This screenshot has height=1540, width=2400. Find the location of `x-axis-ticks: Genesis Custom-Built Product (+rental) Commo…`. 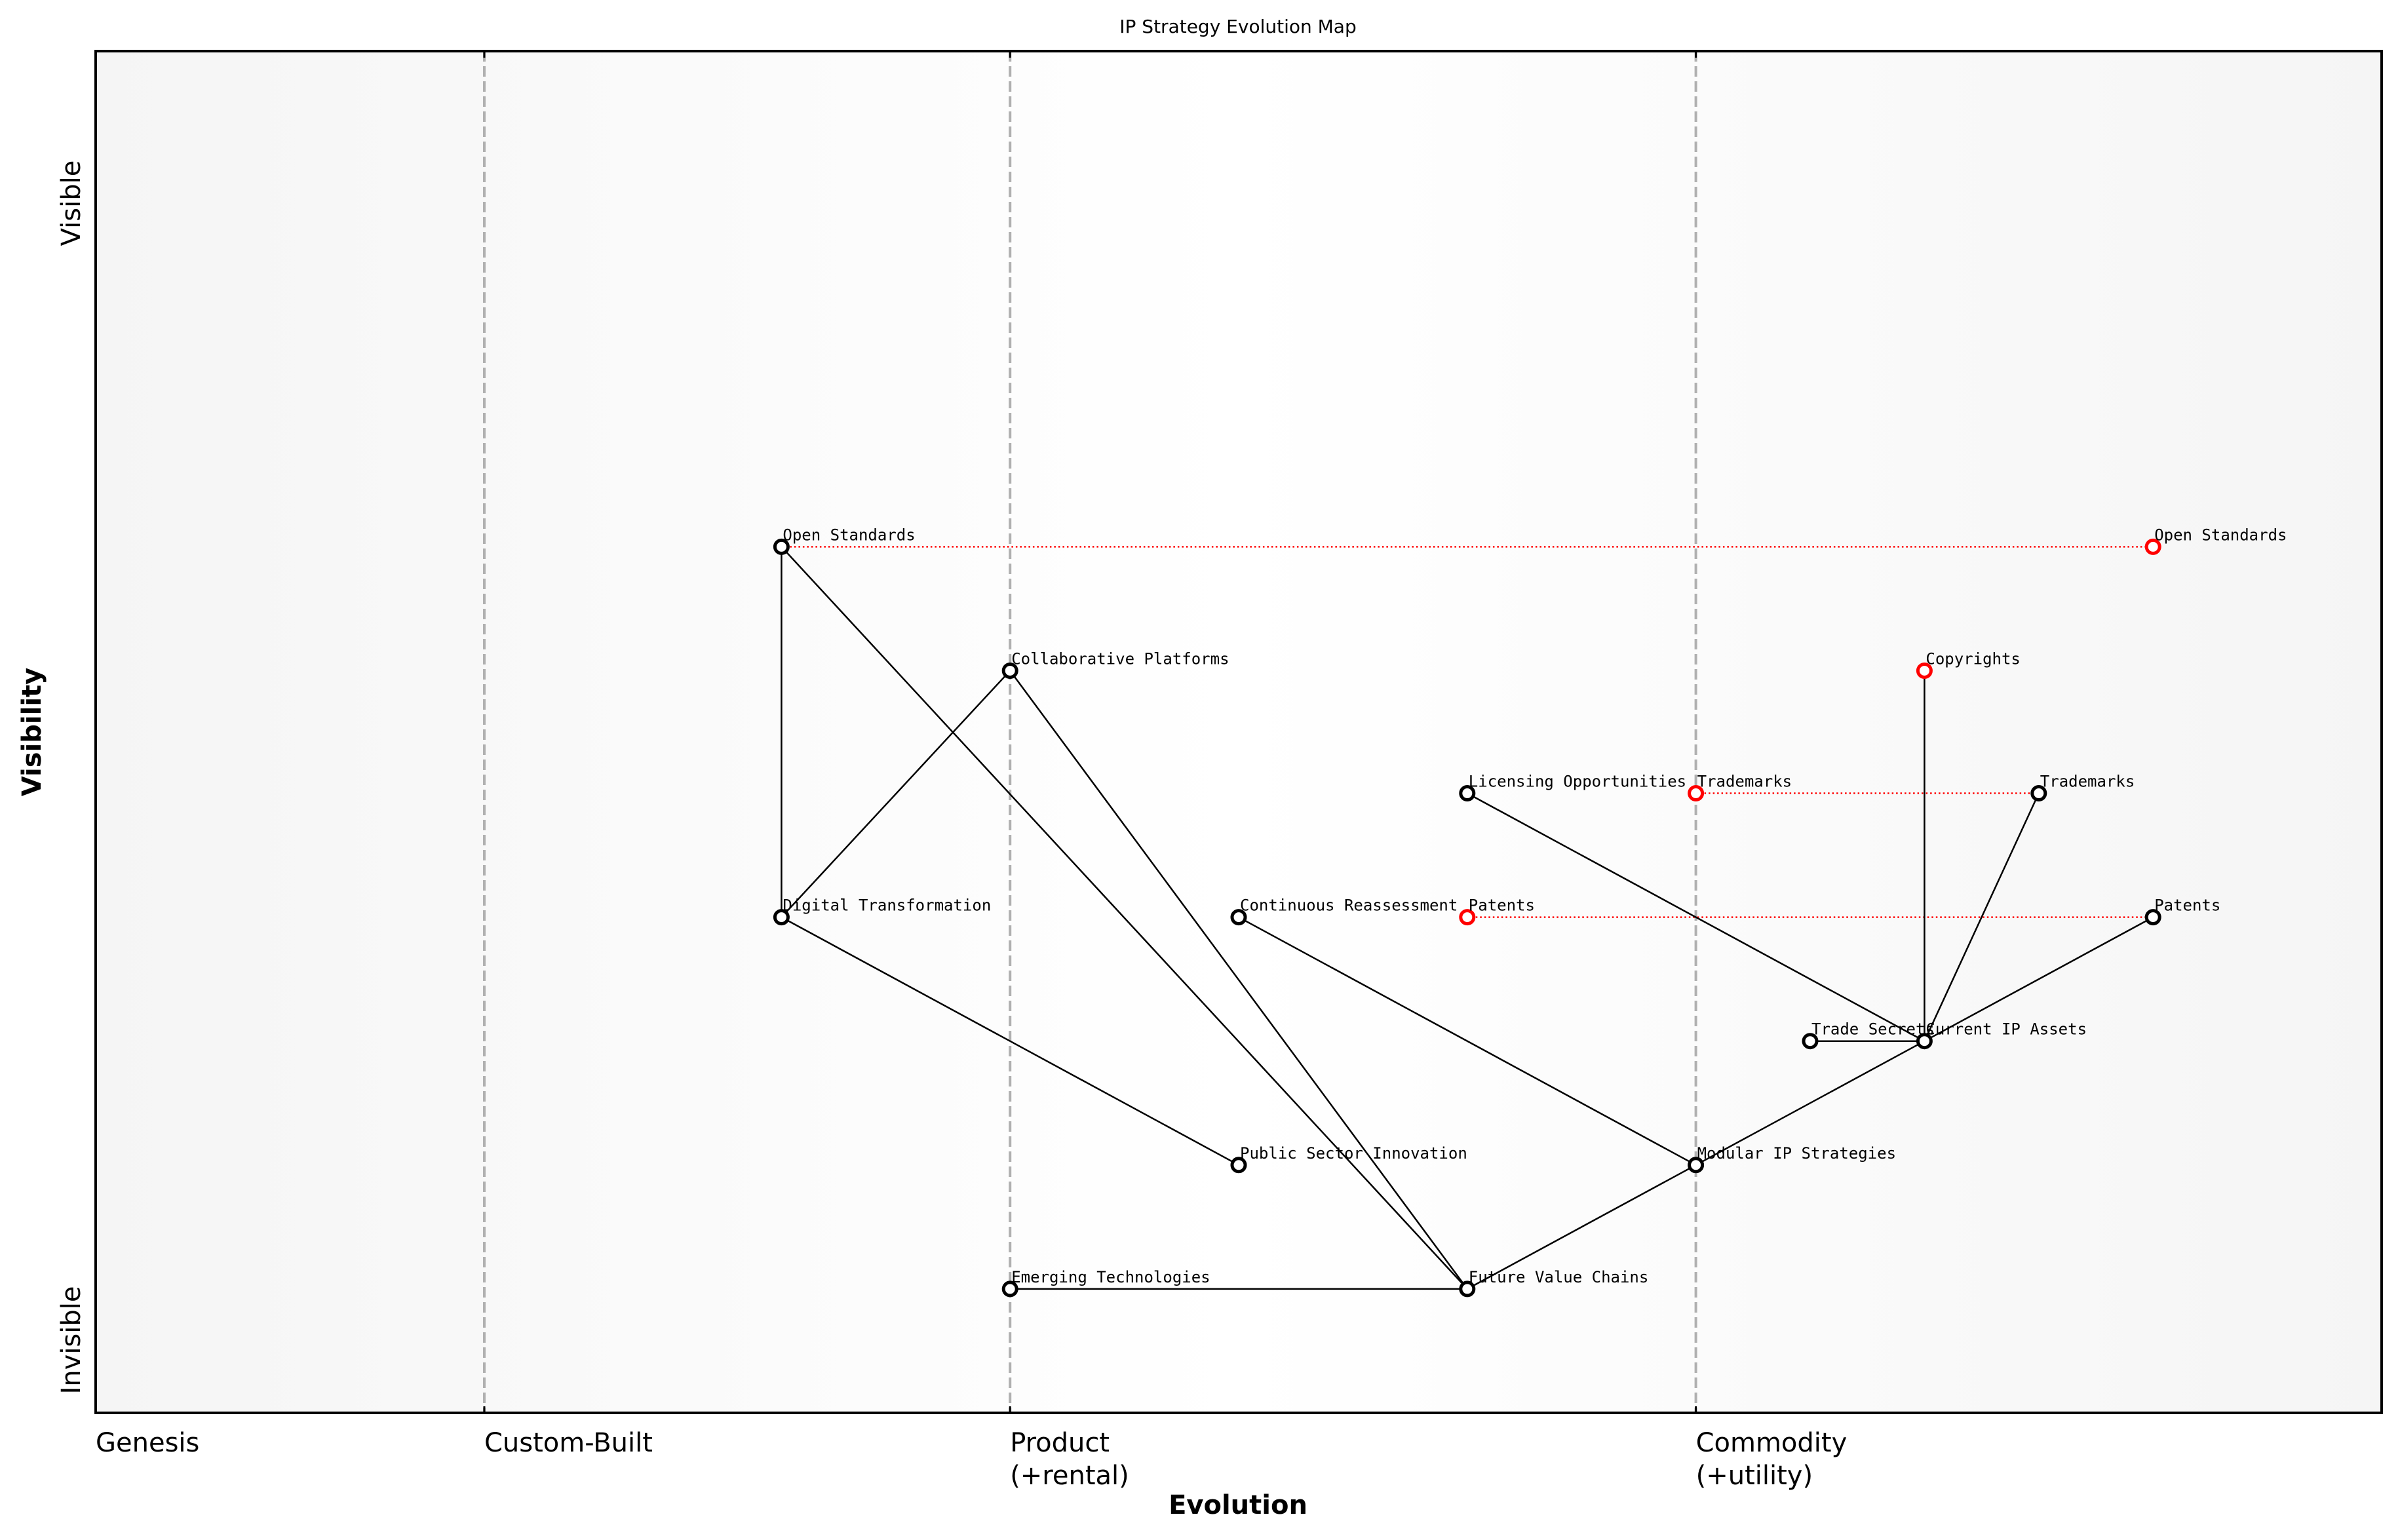

x-axis-ticks: Genesis Custom-Built Product (+rental) Commo… is located at coordinates (971, 1459).